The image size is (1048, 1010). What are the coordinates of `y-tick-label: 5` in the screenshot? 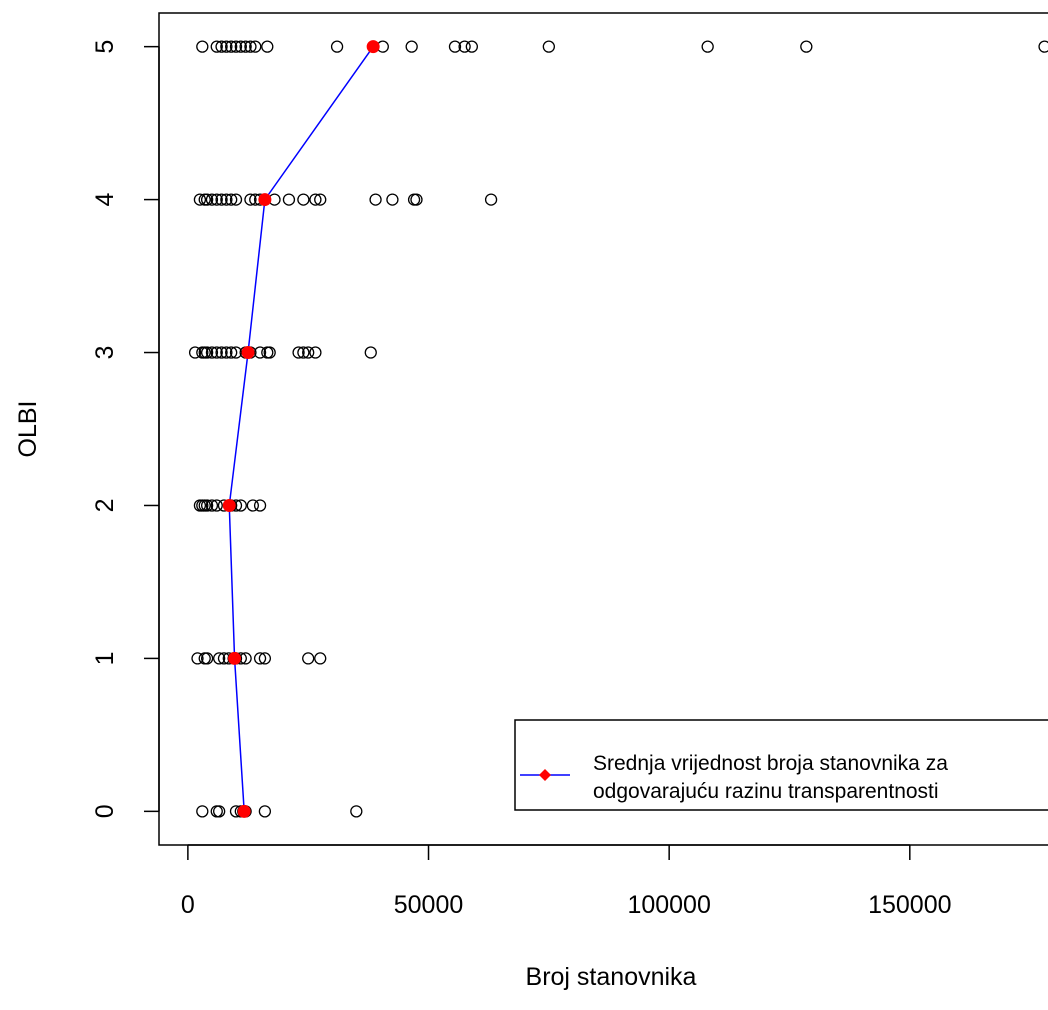 It's located at (105, 47).